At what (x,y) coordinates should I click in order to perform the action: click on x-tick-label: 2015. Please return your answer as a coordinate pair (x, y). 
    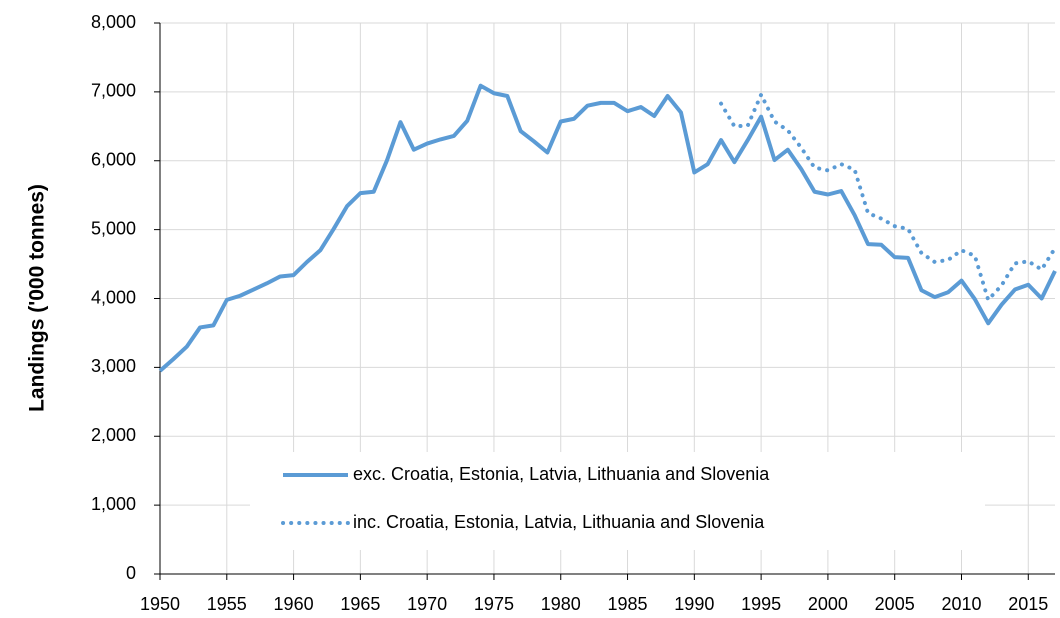
    Looking at the image, I should click on (1028, 604).